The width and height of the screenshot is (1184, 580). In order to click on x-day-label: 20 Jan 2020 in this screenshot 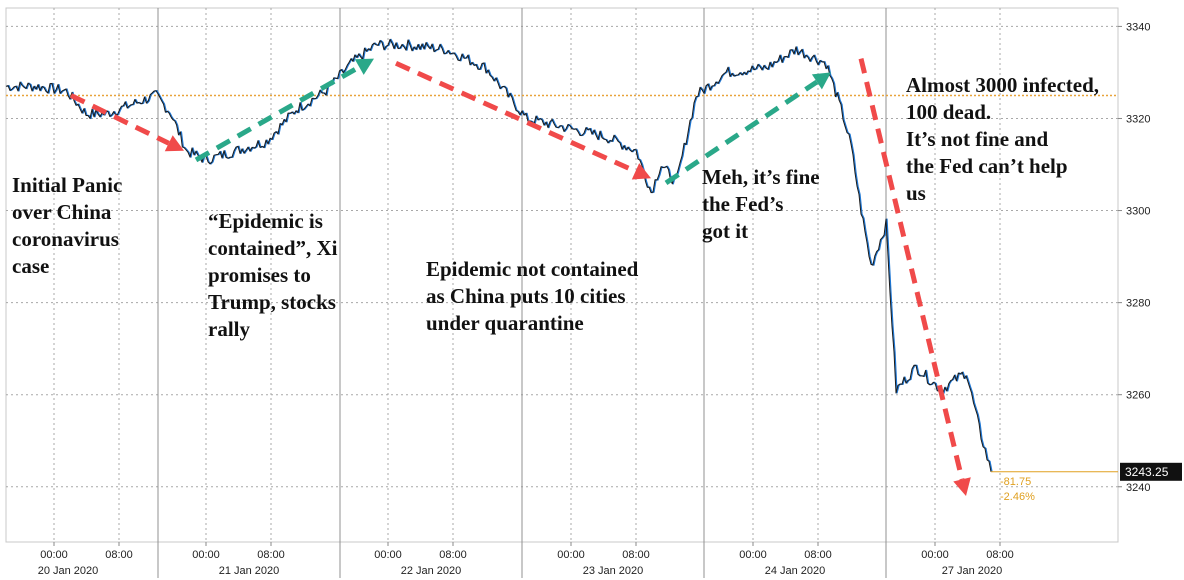, I will do `click(68, 571)`.